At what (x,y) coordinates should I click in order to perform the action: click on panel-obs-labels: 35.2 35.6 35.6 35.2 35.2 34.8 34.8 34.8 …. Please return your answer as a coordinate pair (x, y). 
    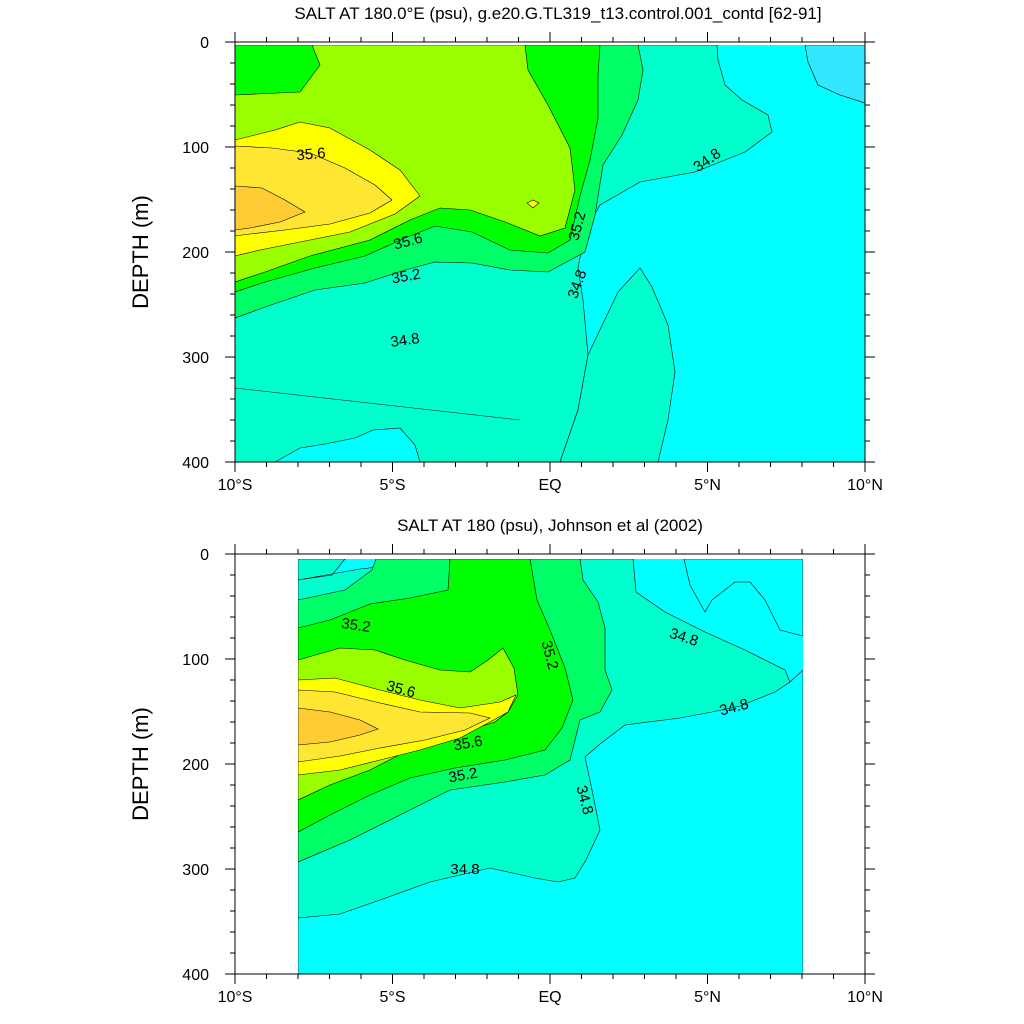
    Looking at the image, I should click on (545, 746).